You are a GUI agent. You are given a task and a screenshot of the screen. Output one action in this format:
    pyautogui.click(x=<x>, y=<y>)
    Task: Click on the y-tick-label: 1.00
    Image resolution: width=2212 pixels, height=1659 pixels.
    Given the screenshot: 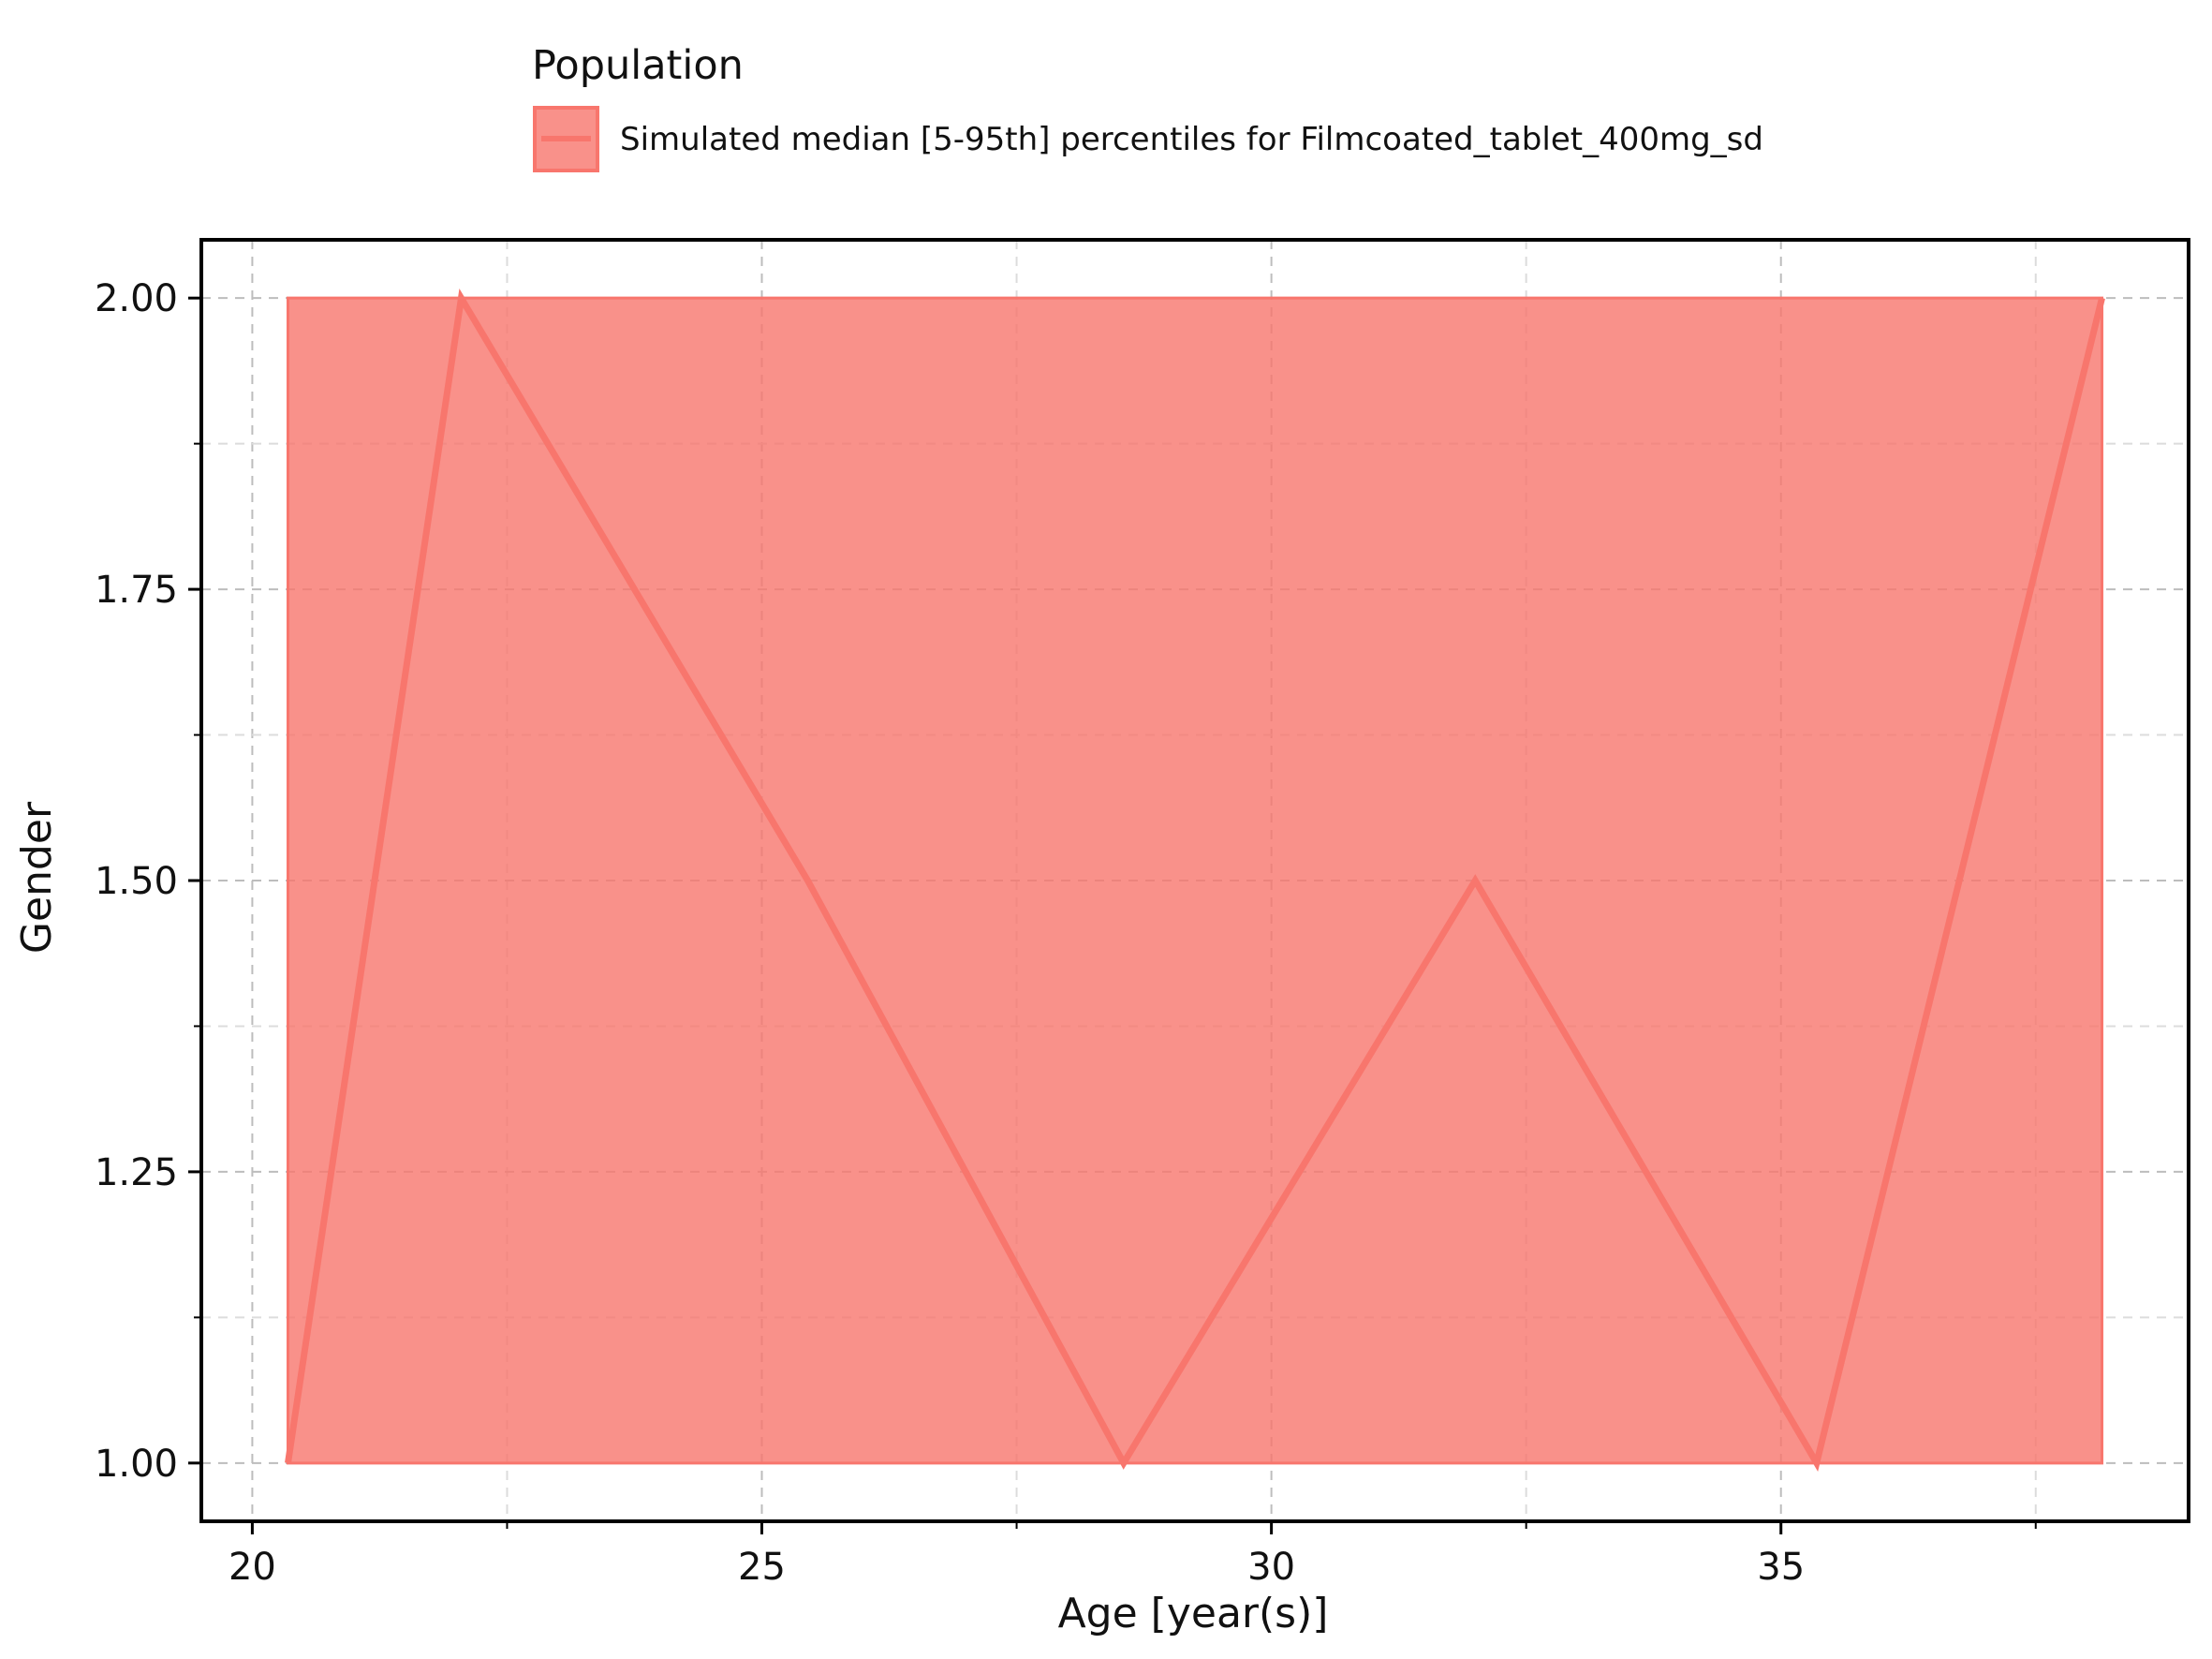 What is the action you would take?
    pyautogui.click(x=136, y=1465)
    